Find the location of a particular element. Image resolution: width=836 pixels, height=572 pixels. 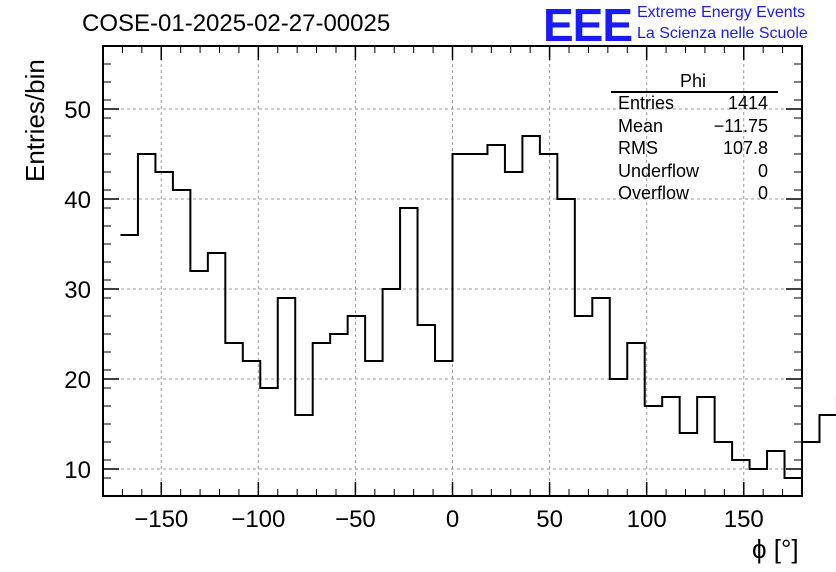

y-axis-label: Entries/bin is located at coordinates (35, 120).